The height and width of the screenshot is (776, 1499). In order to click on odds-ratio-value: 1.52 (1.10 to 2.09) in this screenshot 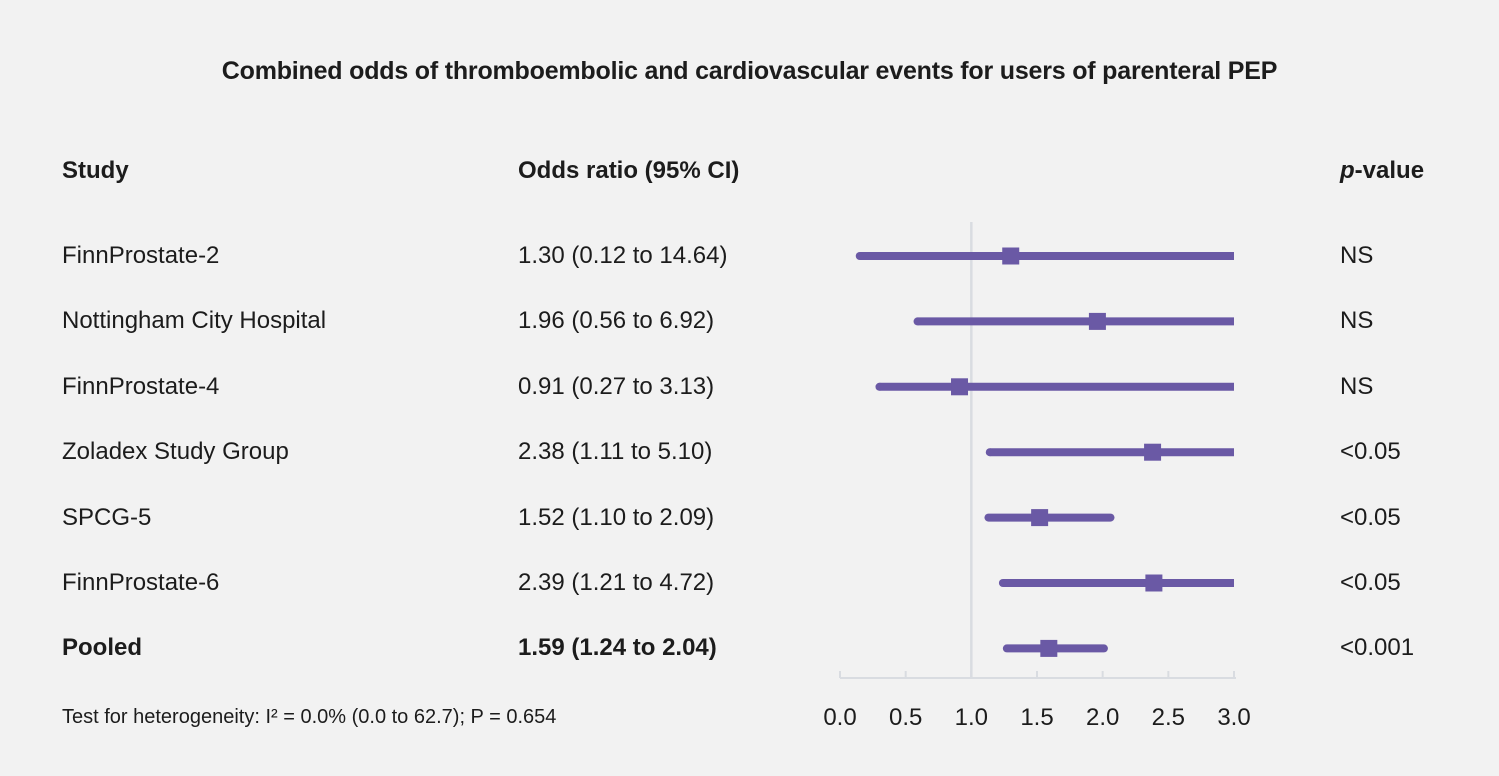, I will do `click(616, 517)`.